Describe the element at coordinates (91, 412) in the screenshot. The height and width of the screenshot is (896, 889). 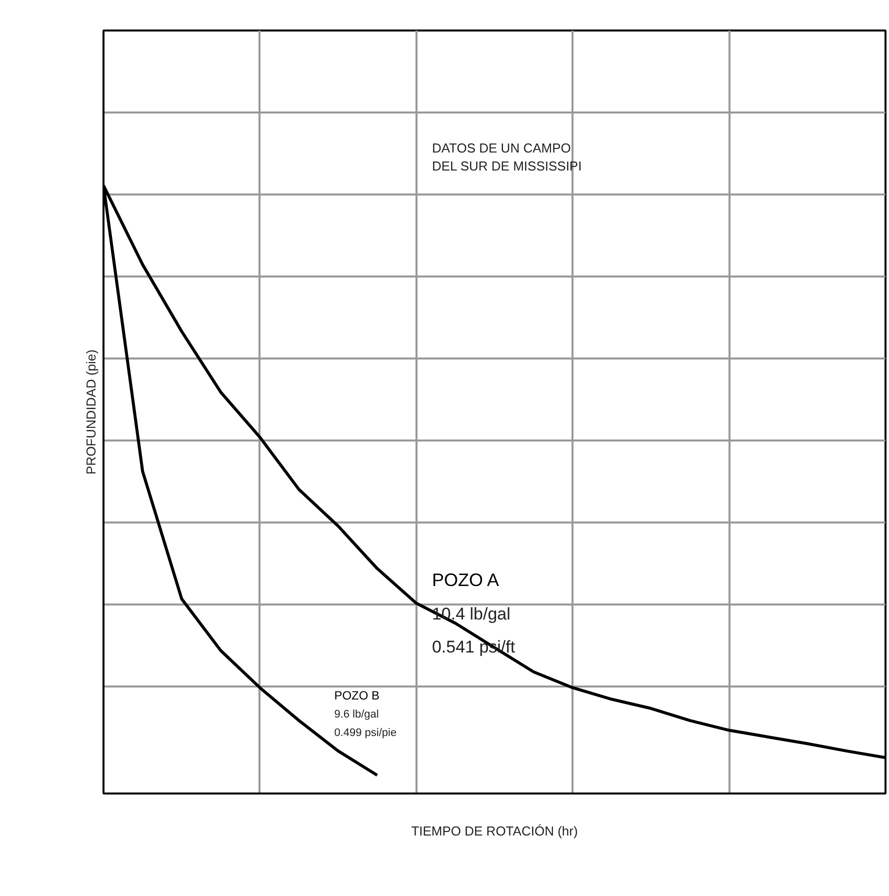
I see `y-axis-title: PROFUNDIDAD (pie)` at that location.